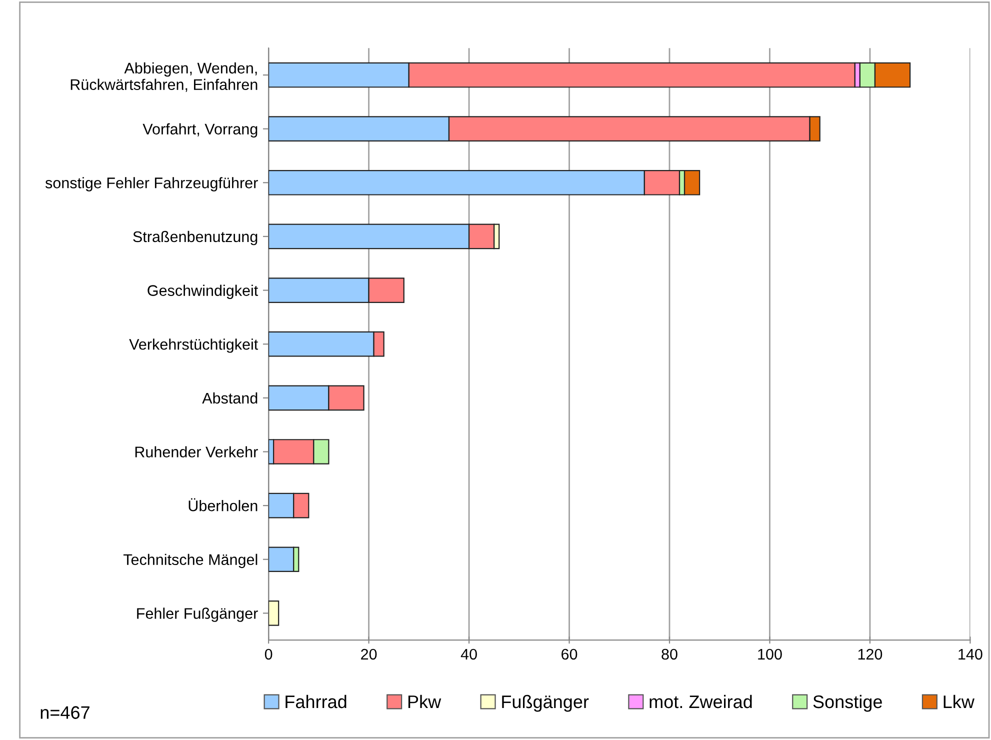 The image size is (991, 740). I want to click on legend-label: Fußgänger, so click(545, 703).